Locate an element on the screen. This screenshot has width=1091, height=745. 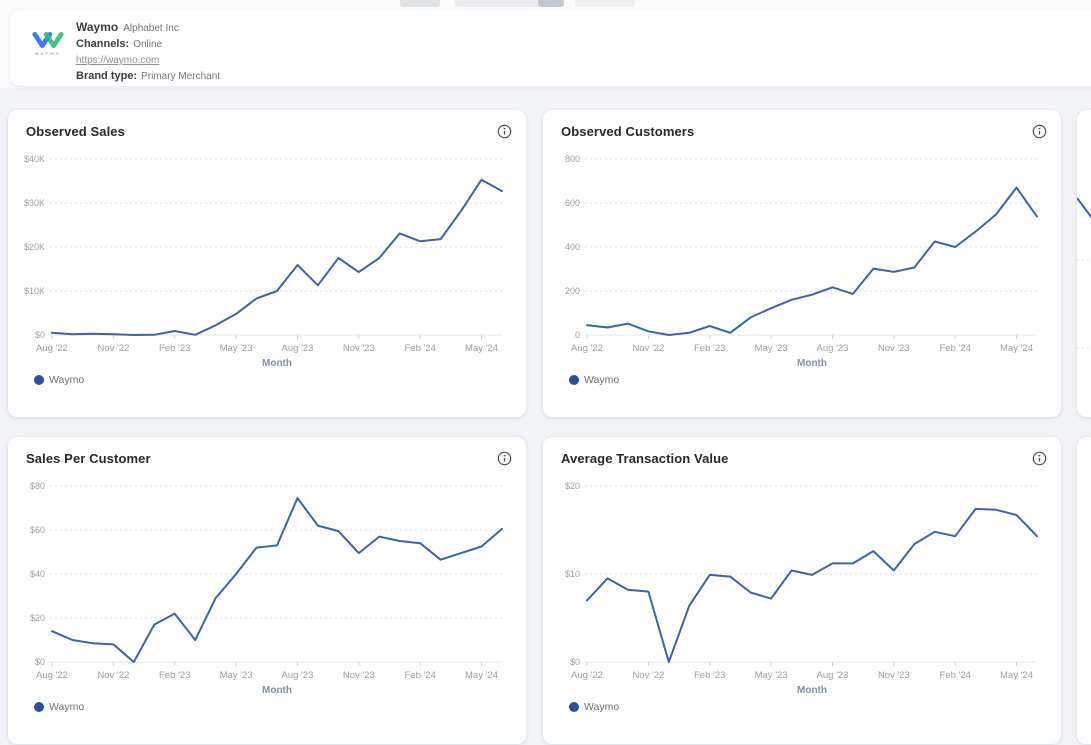
brand-type-value: Primary Merchant is located at coordinates (181, 76).